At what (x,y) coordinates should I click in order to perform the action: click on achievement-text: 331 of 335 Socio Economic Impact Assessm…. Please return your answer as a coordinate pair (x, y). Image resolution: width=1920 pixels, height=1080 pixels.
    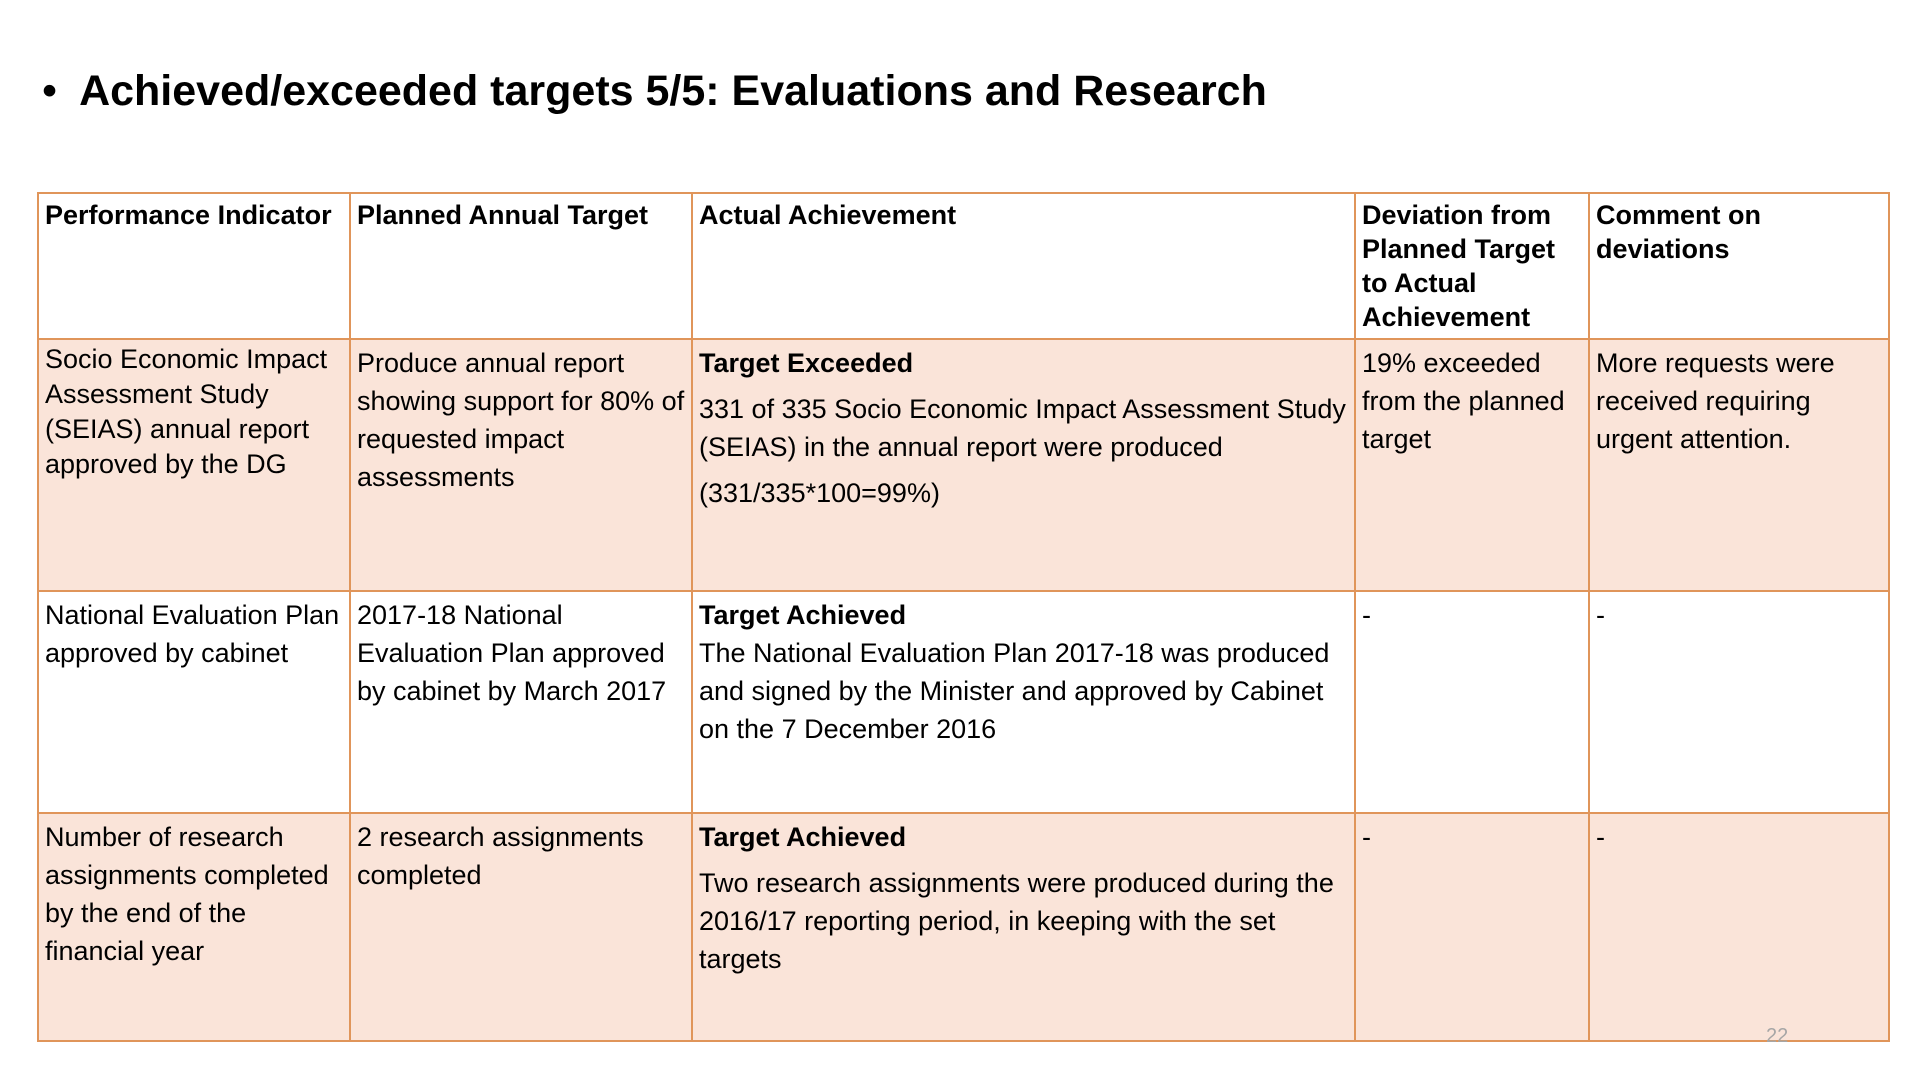
    Looking at the image, I should click on (1022, 428).